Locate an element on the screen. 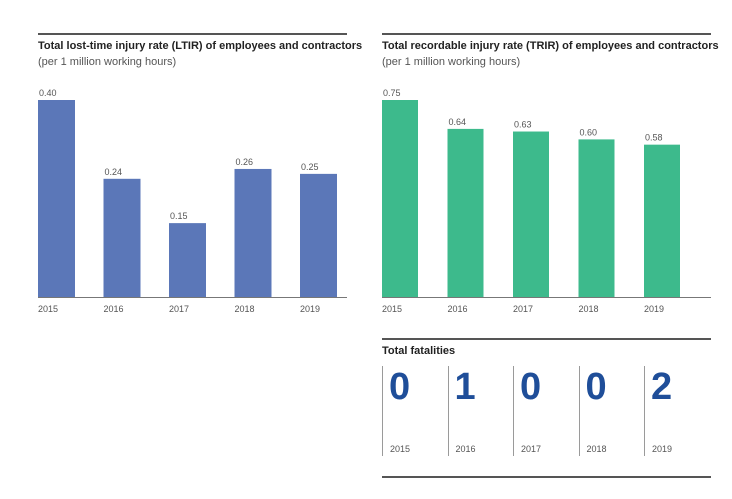 The width and height of the screenshot is (732, 499). fatality-column-2017: 0 2017 is located at coordinates (545, 411).